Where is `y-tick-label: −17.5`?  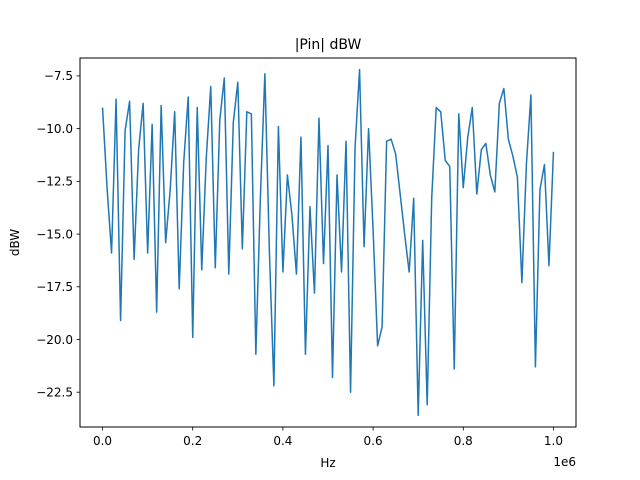 y-tick-label: −17.5 is located at coordinates (54, 287).